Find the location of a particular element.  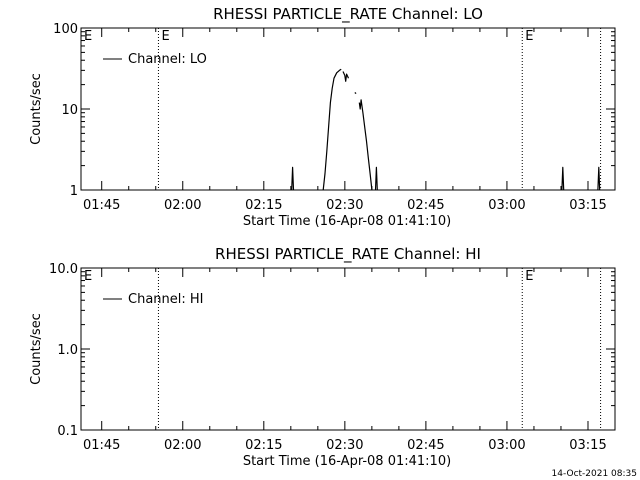

chart-title: RHESSI PARTICLE_RATE Channel: LO is located at coordinates (348, 14).